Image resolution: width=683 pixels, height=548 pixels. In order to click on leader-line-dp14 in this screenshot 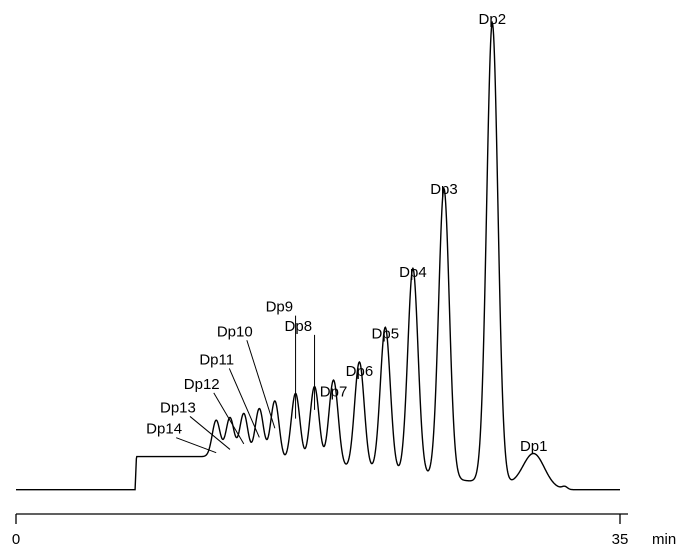, I will do `click(196, 445)`.